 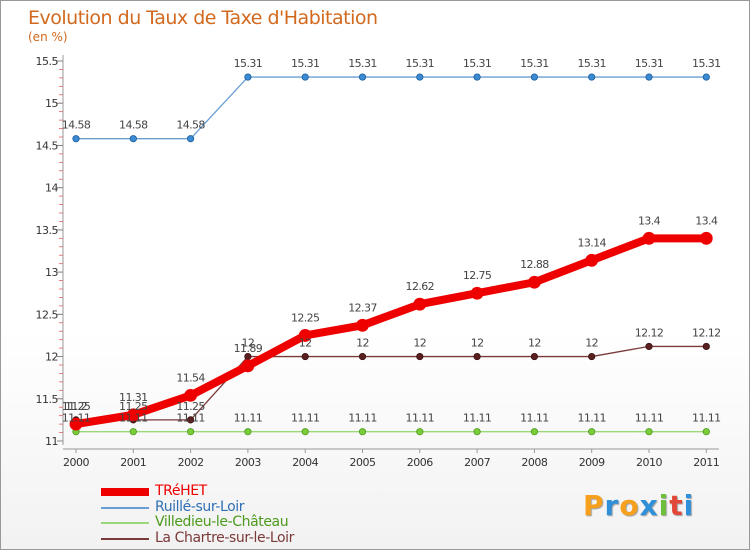 What do you see at coordinates (76, 406) in the screenshot?
I see `data-label: 11.2` at bounding box center [76, 406].